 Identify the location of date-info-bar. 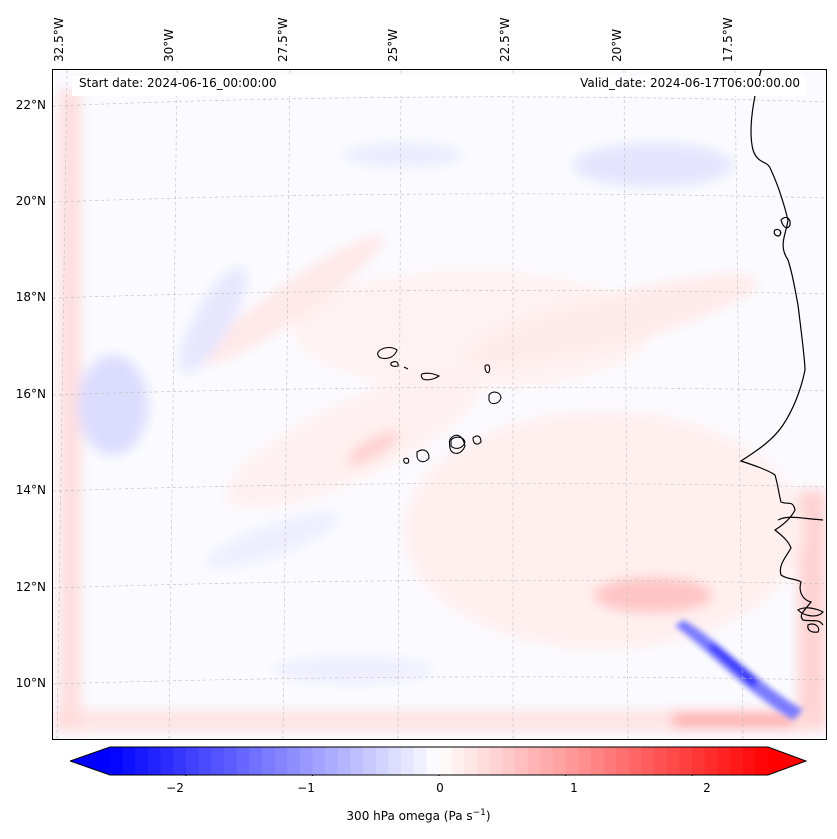
(439, 86).